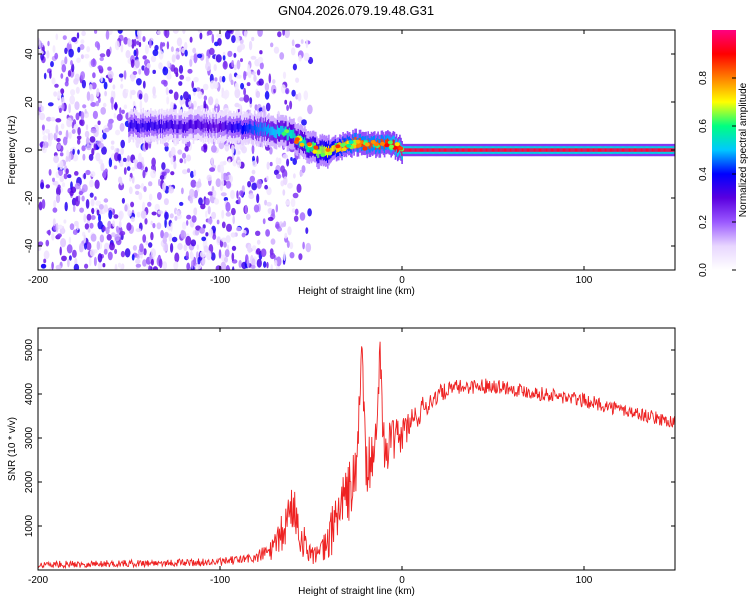 The height and width of the screenshot is (600, 750). I want to click on y-tick-label: 3000, so click(29, 437).